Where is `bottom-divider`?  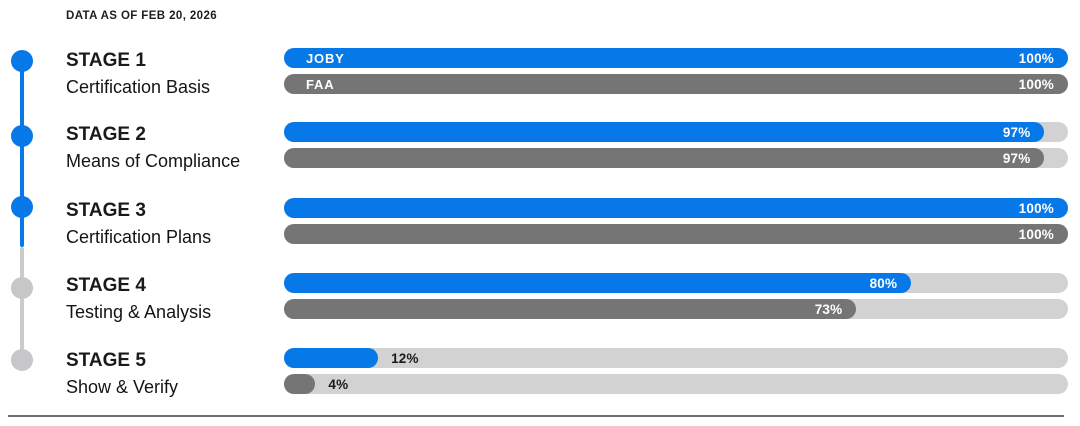 bottom-divider is located at coordinates (536, 416).